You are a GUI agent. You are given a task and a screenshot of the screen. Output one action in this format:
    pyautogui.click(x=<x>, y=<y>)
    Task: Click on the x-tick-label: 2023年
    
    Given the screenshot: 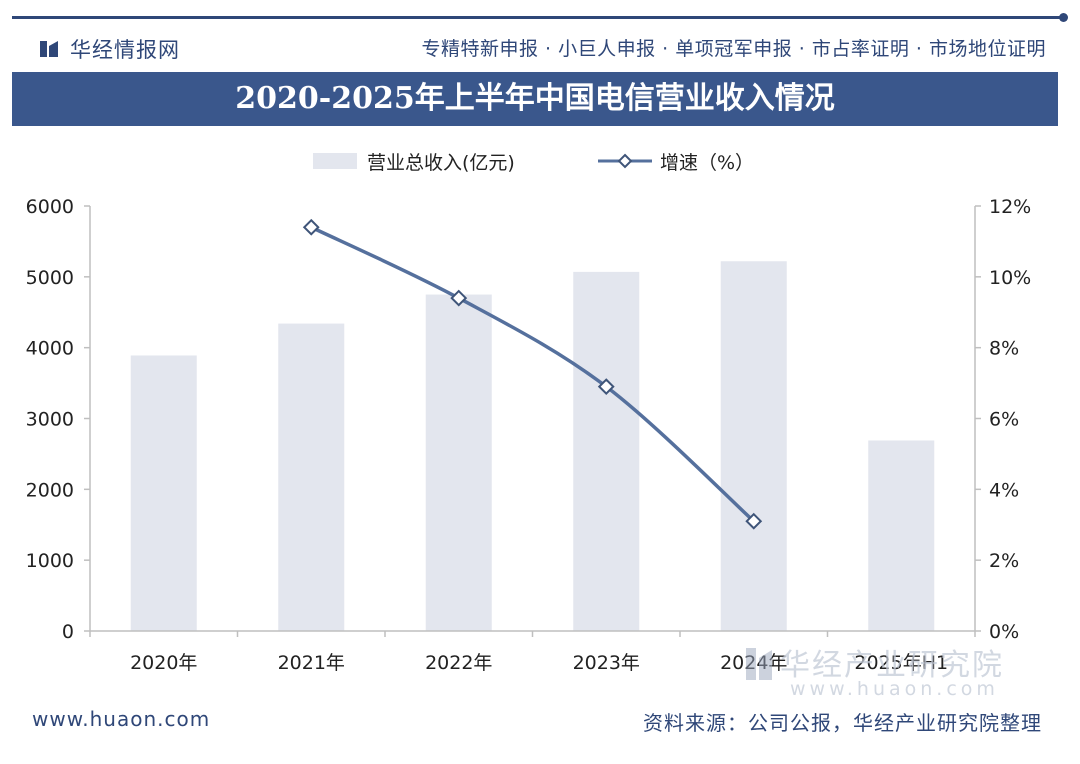 What is the action you would take?
    pyautogui.click(x=606, y=663)
    